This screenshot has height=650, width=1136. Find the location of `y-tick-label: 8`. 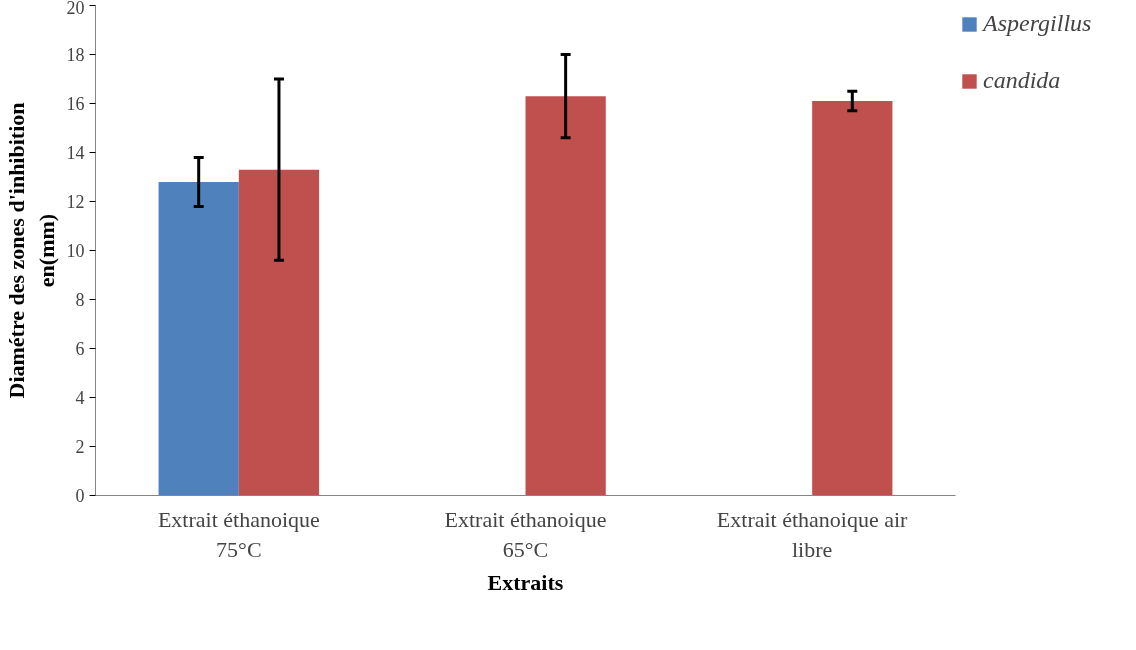

y-tick-label: 8 is located at coordinates (80, 300).